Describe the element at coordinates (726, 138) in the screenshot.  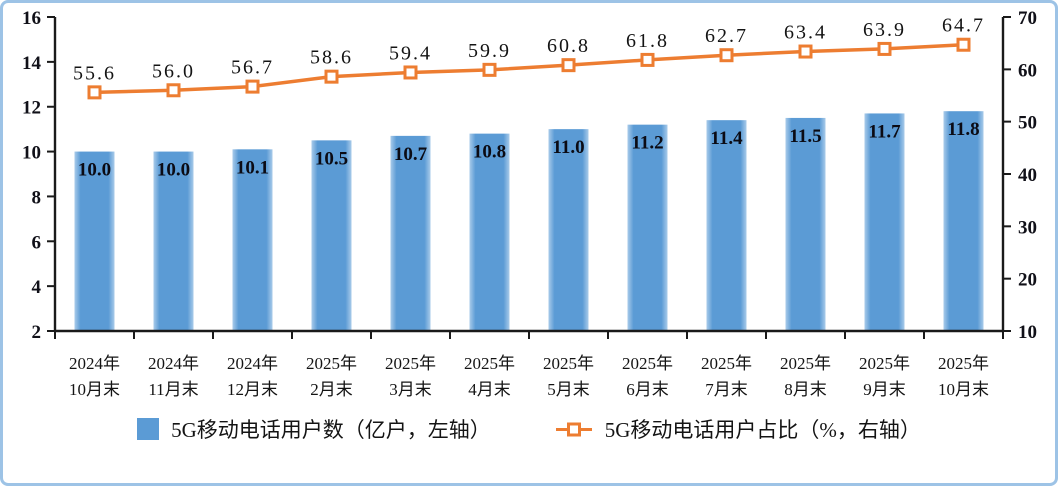
I see `bar-value-label: 11.4` at that location.